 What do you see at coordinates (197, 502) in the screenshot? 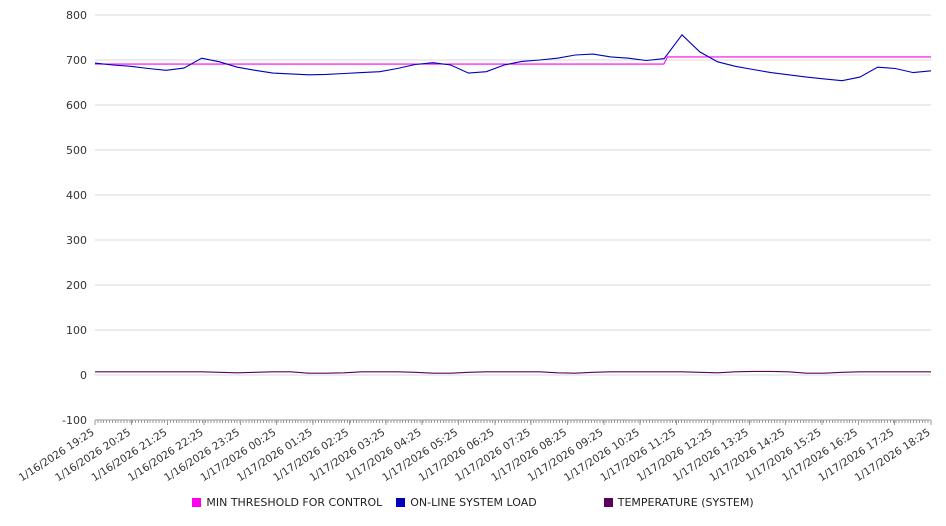
I see `min-threshold-color-swatch-icon` at bounding box center [197, 502].